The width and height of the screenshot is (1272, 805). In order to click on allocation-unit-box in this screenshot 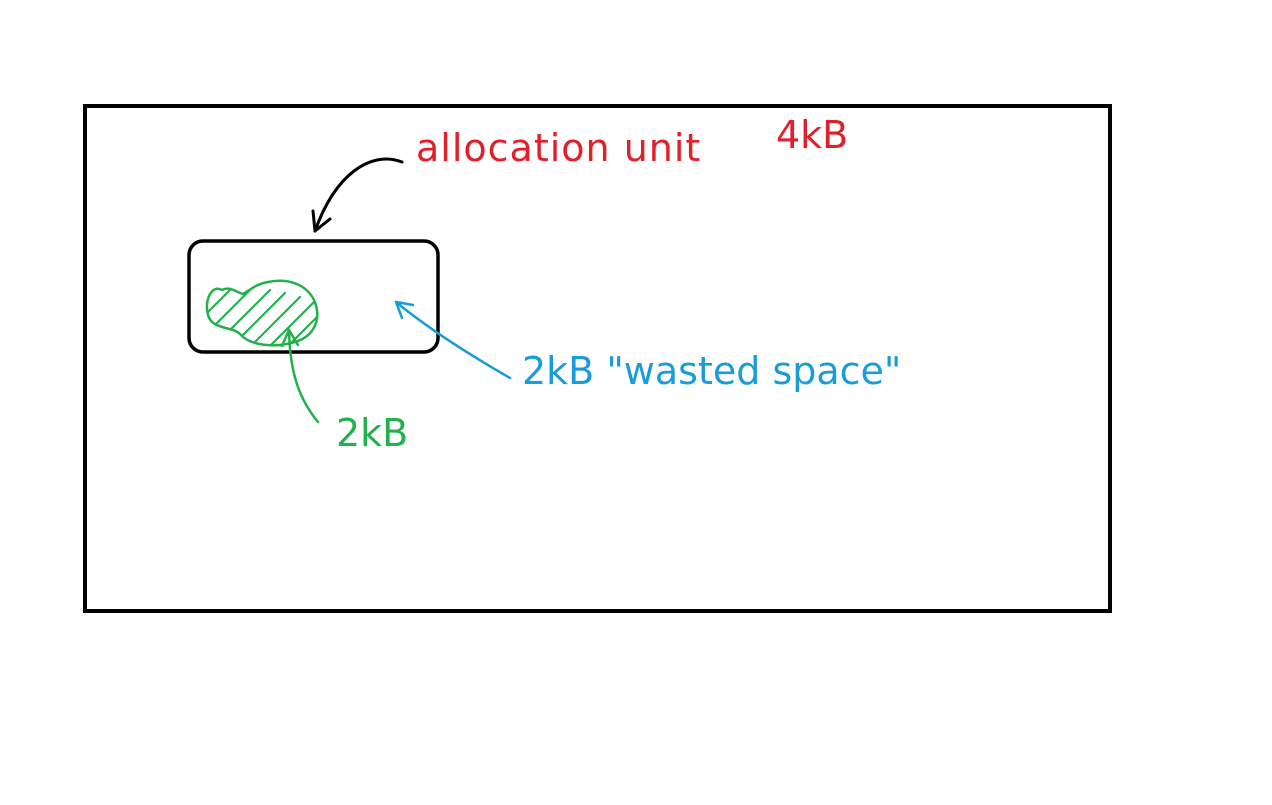, I will do `click(313, 296)`.